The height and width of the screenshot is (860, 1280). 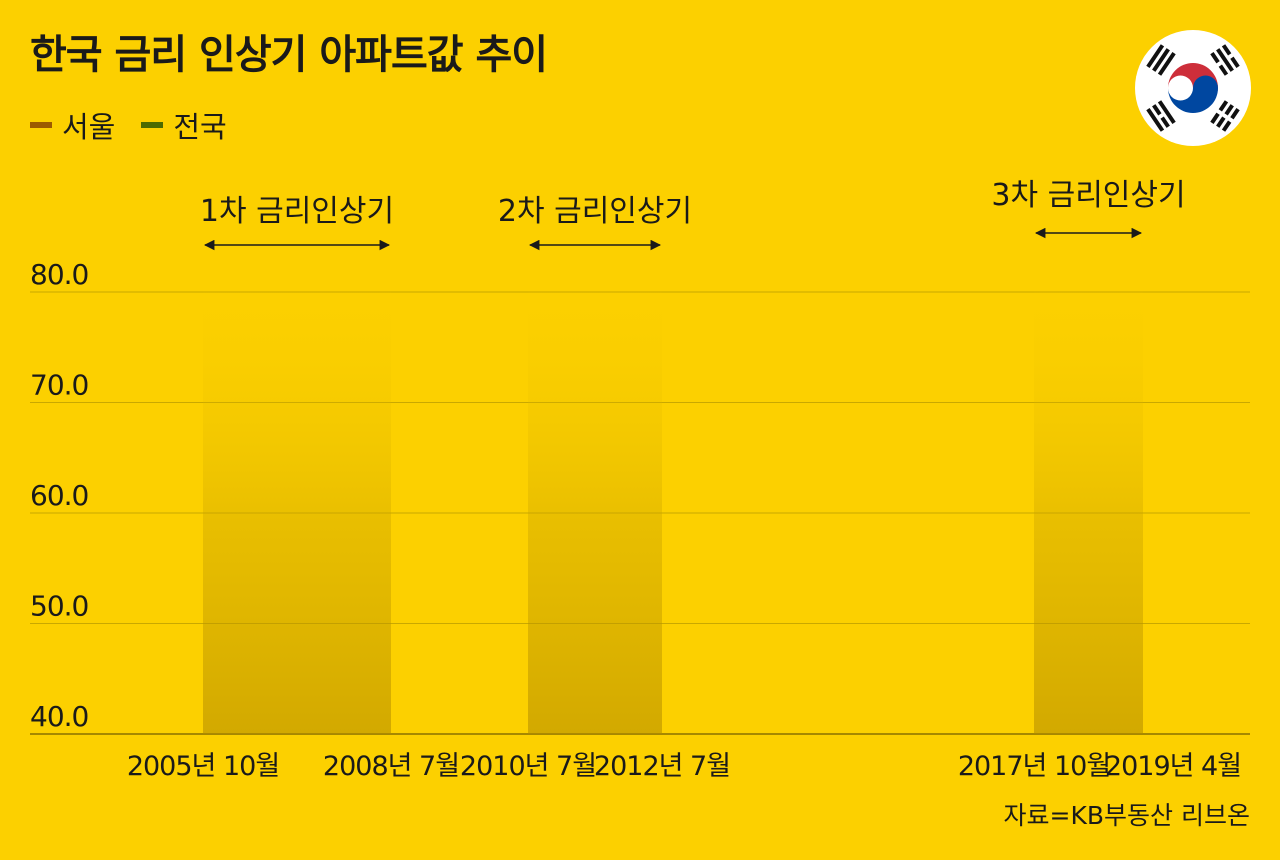 What do you see at coordinates (1088, 195) in the screenshot?
I see `period-label-3: 3차 금리인상기` at bounding box center [1088, 195].